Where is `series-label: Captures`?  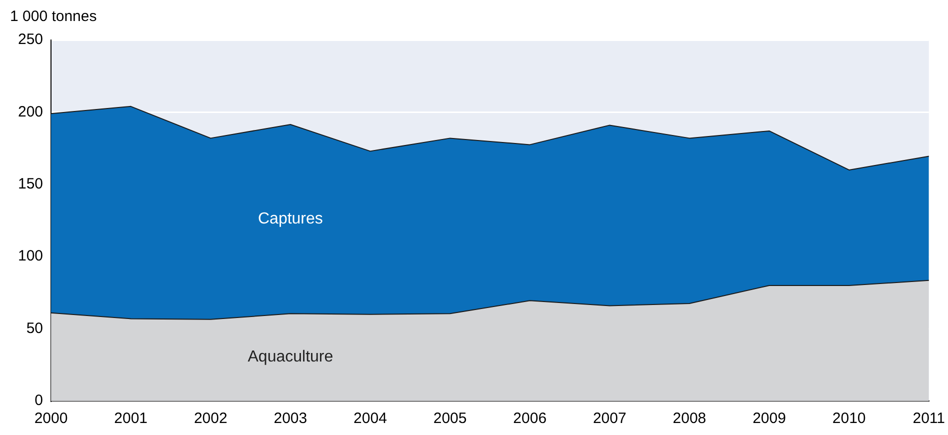 series-label: Captures is located at coordinates (290, 219).